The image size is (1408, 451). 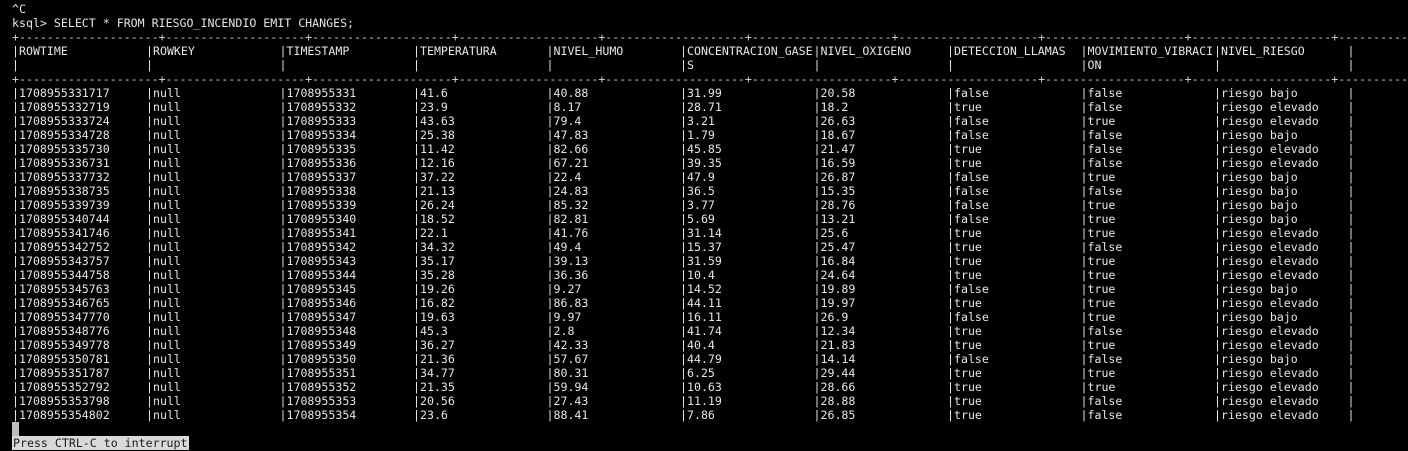 I want to click on column-header: |TIMESTAMP, so click(x=314, y=51).